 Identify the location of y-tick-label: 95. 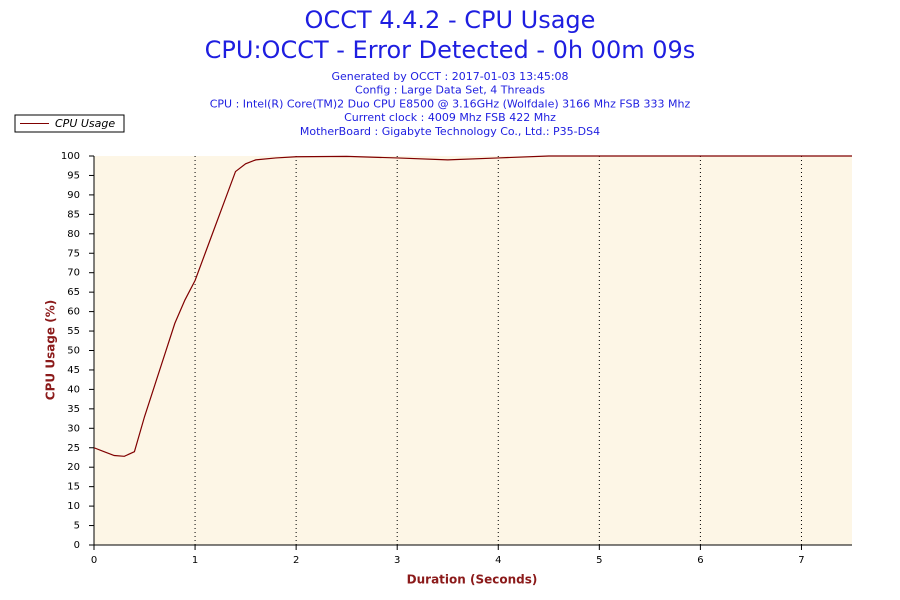
(73, 175).